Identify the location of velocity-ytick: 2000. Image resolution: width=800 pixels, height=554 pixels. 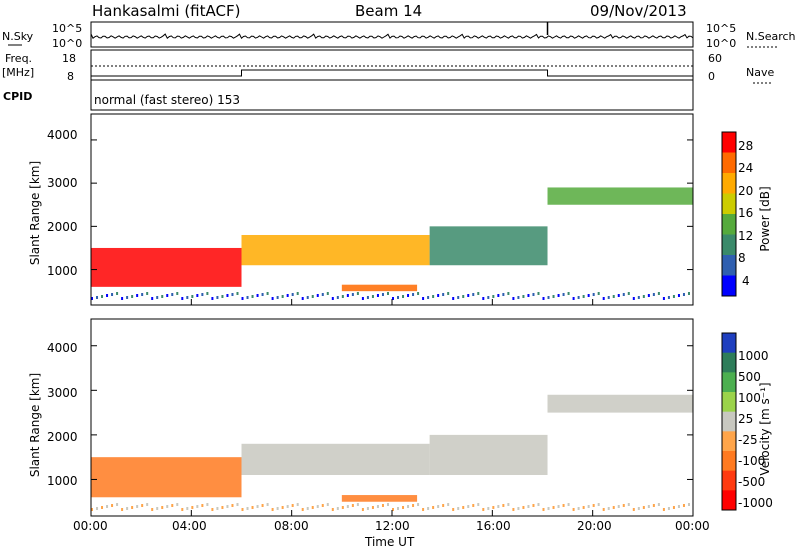
(62, 437).